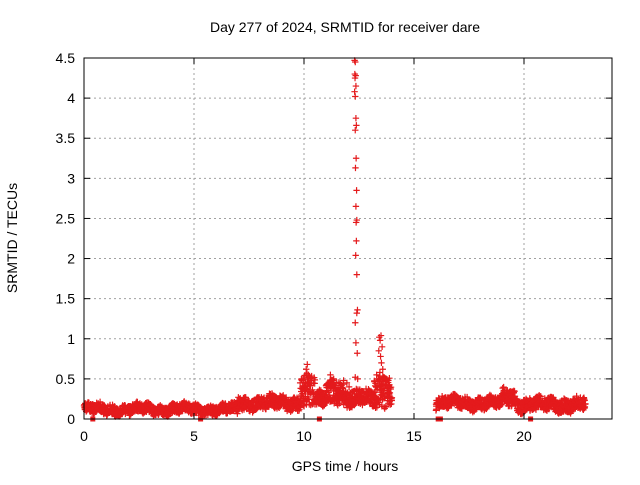 The width and height of the screenshot is (640, 485). I want to click on y-tick-label: 0.5, so click(66, 379).